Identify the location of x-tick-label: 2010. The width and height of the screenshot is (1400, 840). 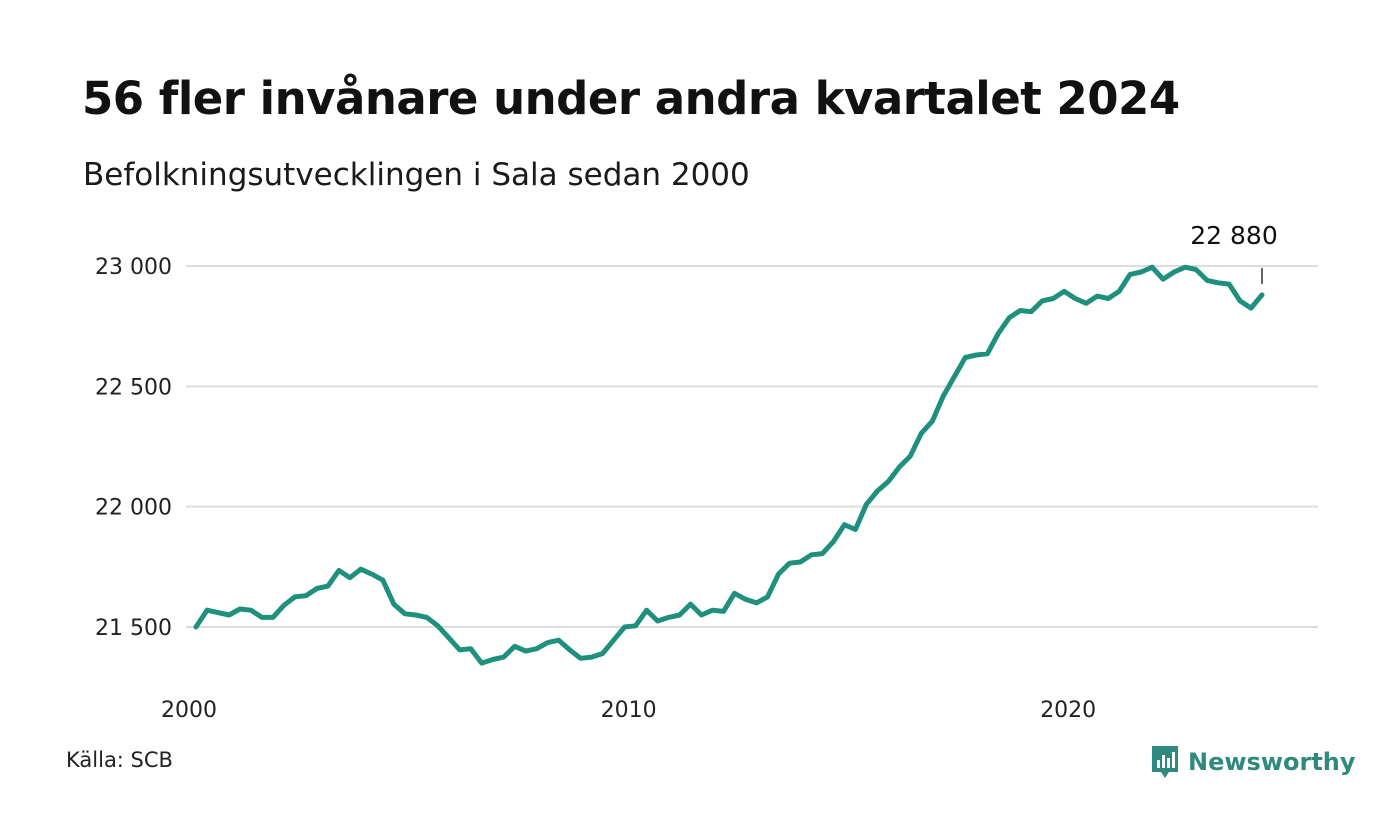
(629, 710).